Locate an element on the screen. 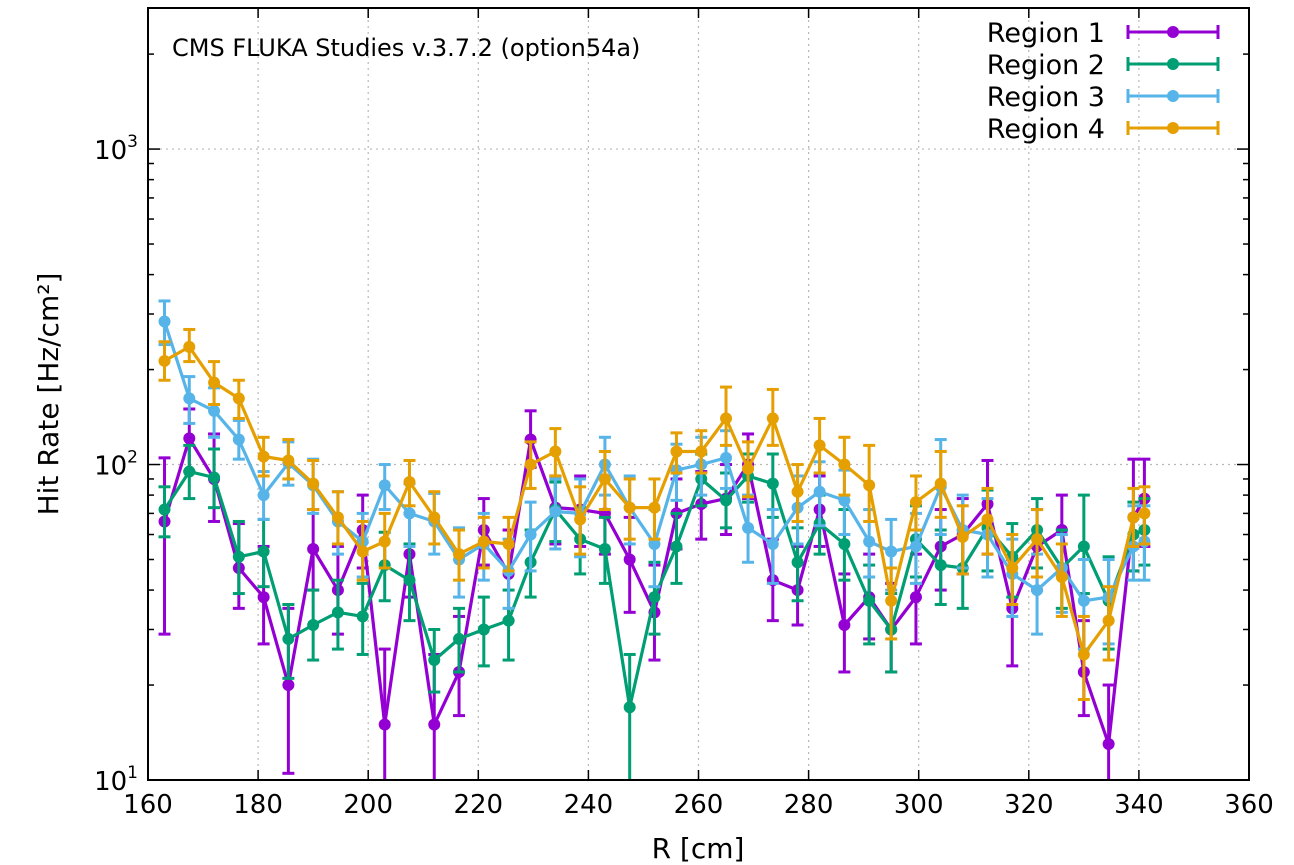 The height and width of the screenshot is (865, 1294). x-axis-title: R [cm] is located at coordinates (698, 848).